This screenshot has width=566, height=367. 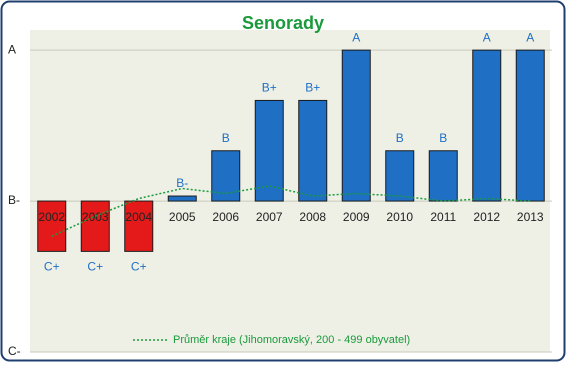 What do you see at coordinates (283, 23) in the screenshot?
I see `chart-title: Senorady` at bounding box center [283, 23].